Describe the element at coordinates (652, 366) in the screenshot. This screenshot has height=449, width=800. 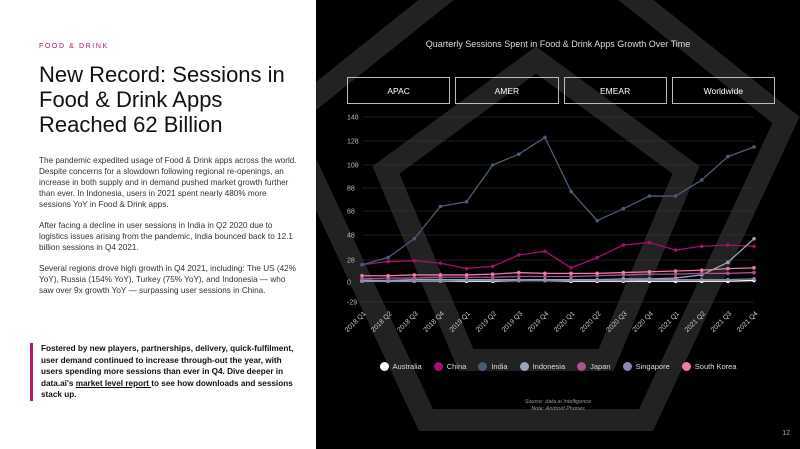
I see `legend-label: Singapore` at that location.